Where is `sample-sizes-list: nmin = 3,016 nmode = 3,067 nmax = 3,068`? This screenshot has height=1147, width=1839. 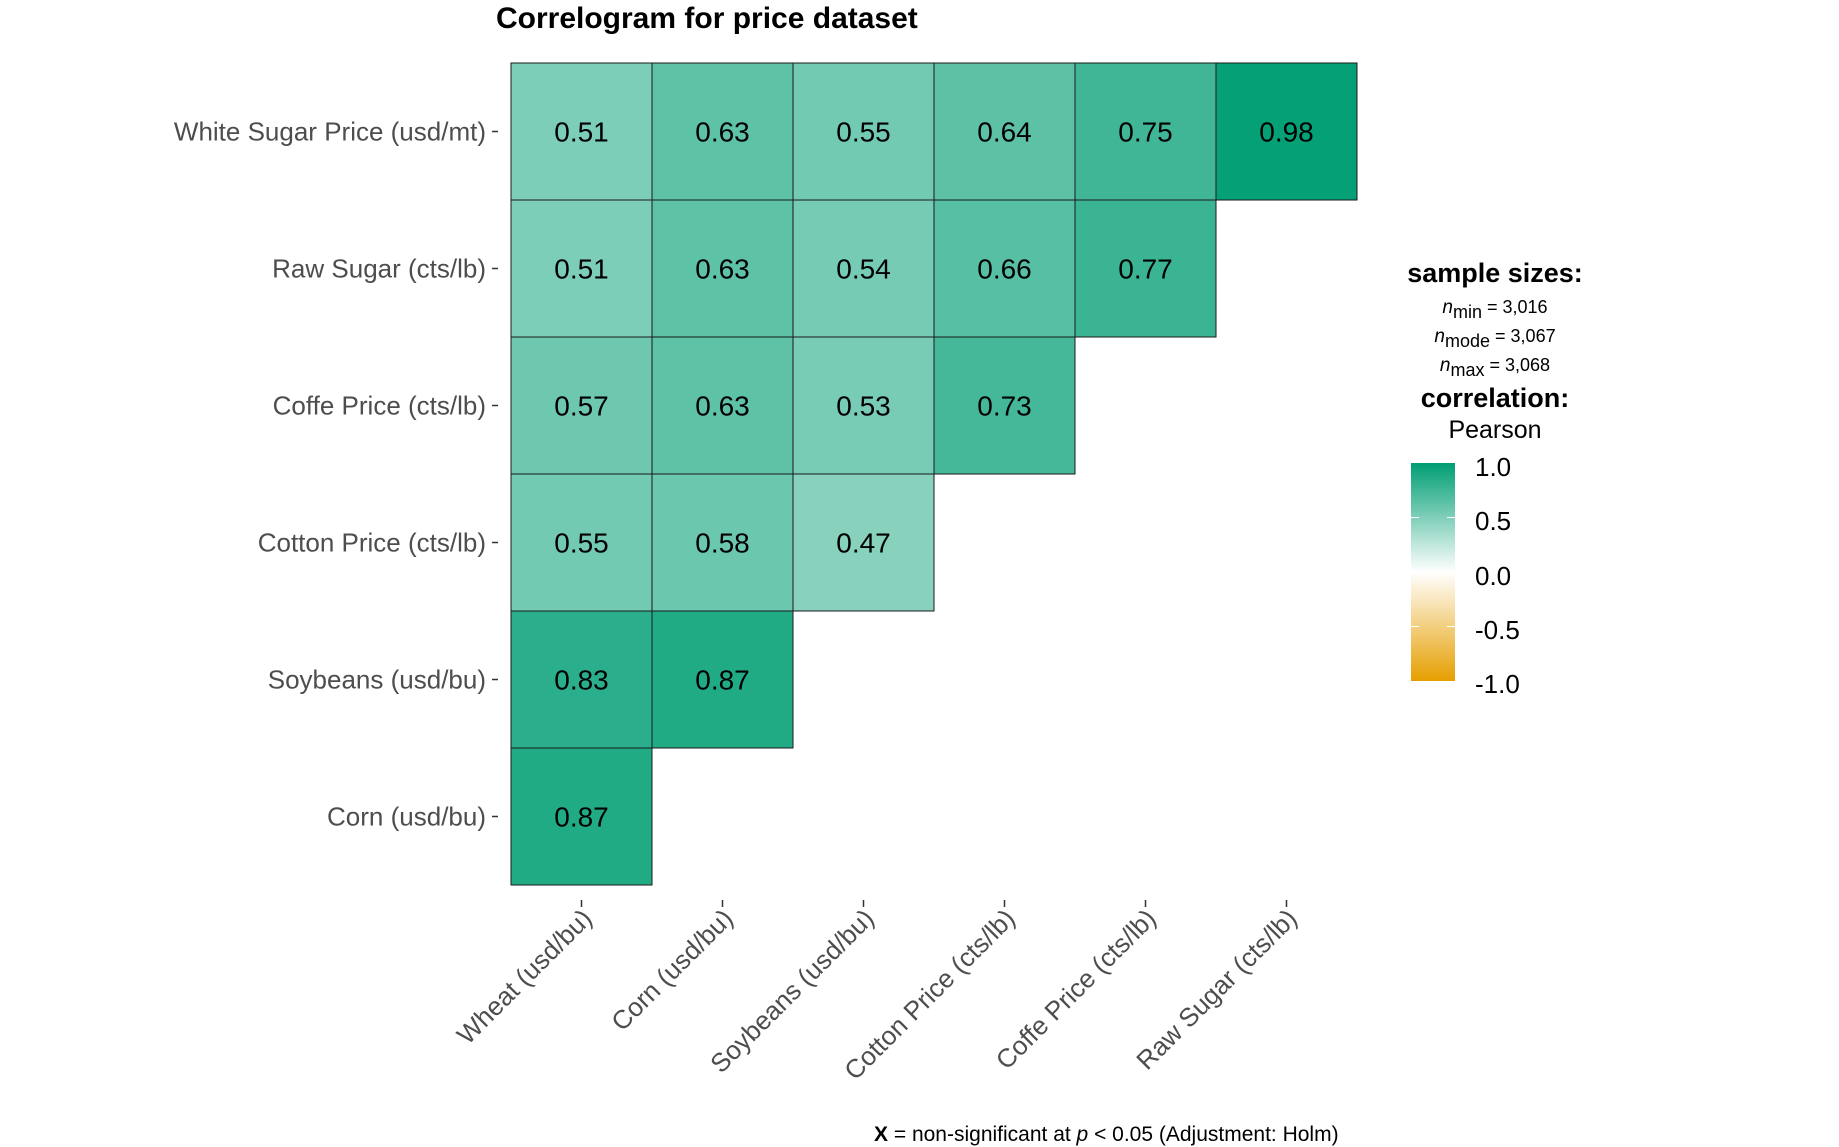
sample-sizes-list: nmin = 3,016 nmode = 3,067 nmax = 3,068 is located at coordinates (1495, 338).